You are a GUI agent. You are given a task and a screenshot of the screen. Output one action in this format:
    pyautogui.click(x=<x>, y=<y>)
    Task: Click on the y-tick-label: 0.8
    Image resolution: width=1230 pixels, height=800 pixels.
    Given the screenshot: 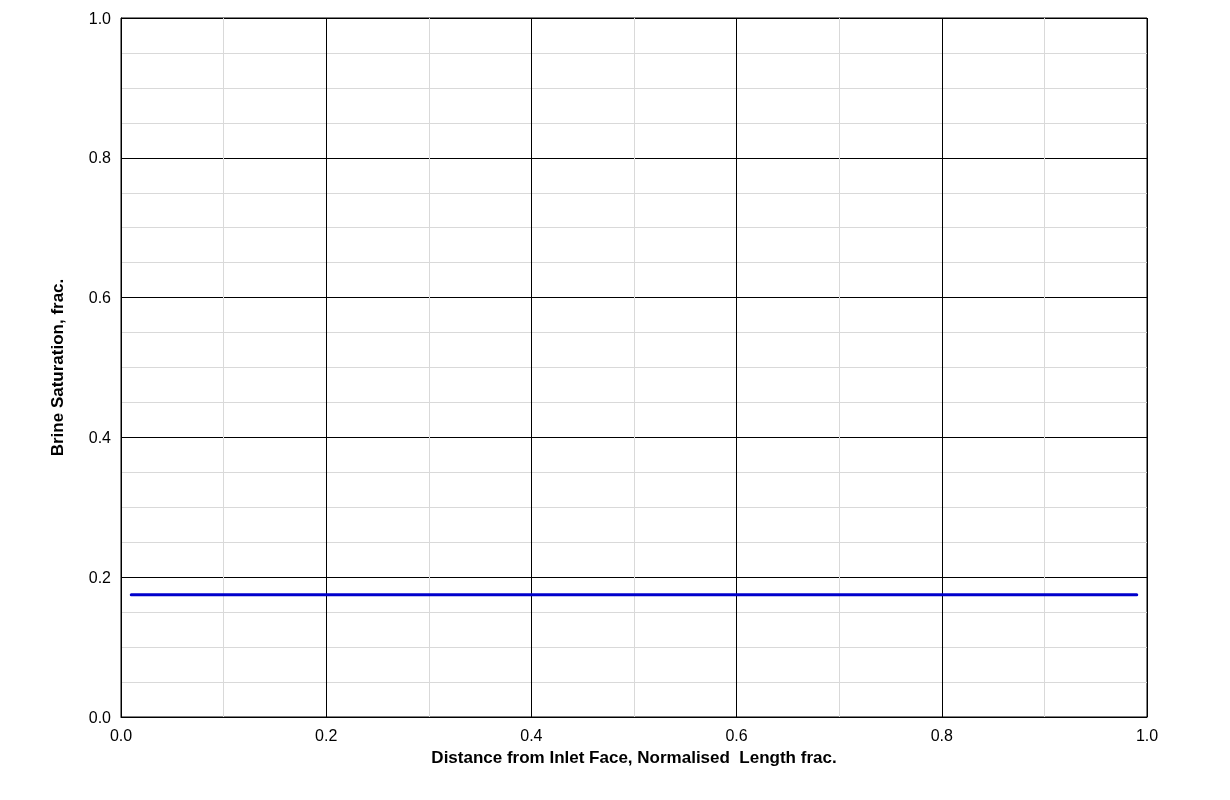 What is the action you would take?
    pyautogui.click(x=100, y=158)
    